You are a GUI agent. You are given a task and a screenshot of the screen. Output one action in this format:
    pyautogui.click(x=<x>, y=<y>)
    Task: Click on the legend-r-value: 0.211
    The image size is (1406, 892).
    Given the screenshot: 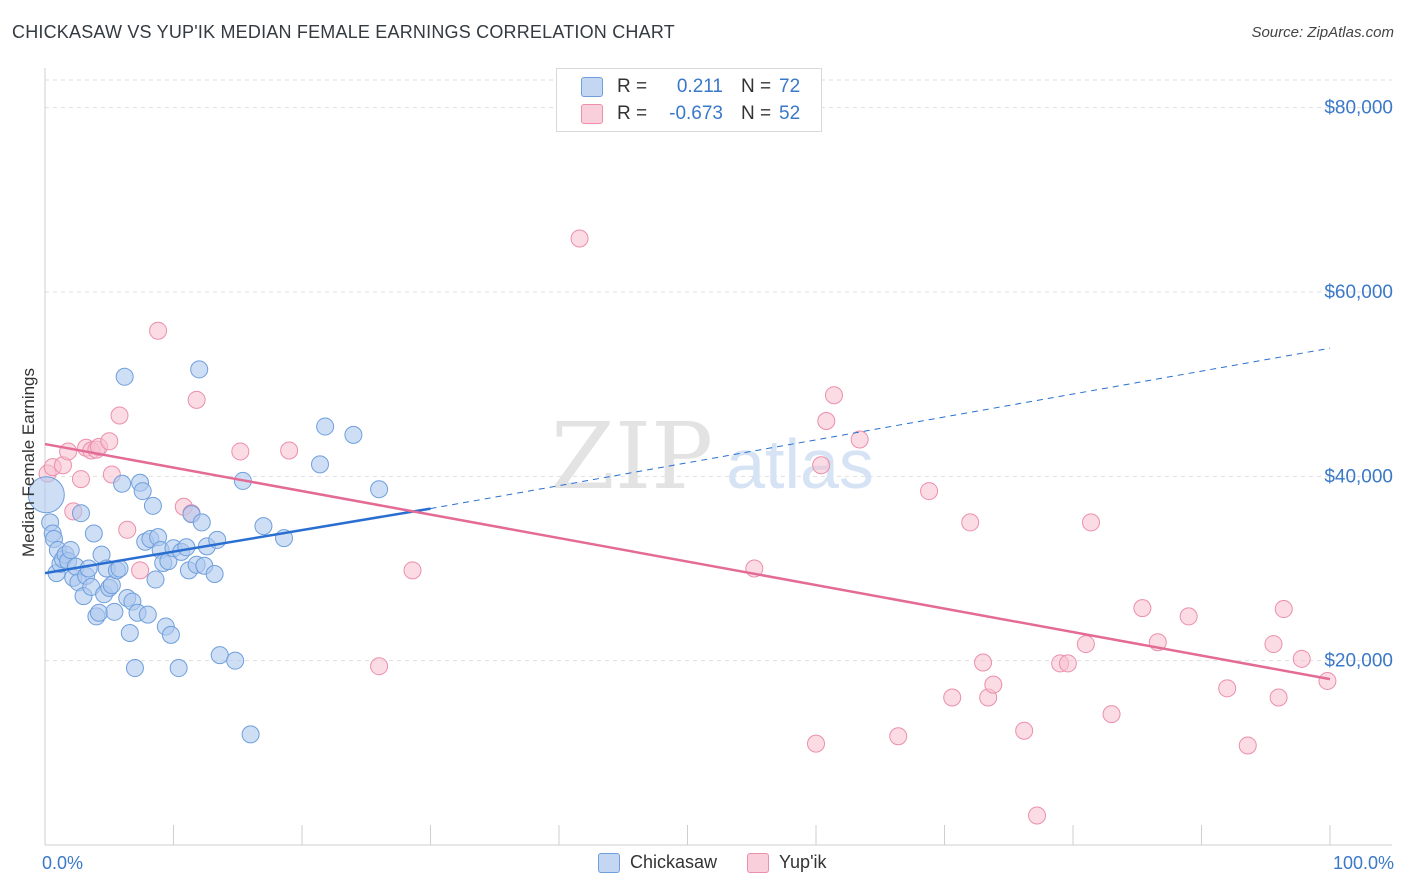 What is the action you would take?
    pyautogui.click(x=699, y=86)
    